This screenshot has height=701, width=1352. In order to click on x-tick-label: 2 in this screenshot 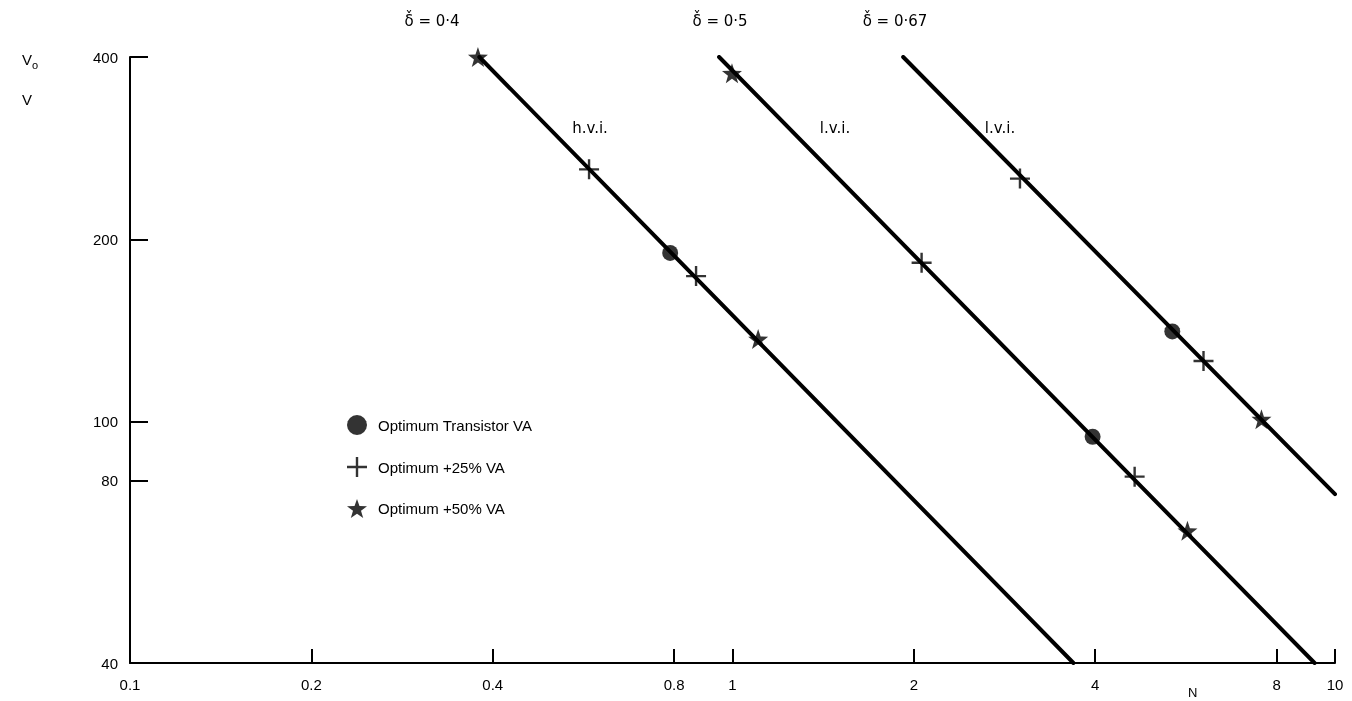, I will do `click(914, 684)`.